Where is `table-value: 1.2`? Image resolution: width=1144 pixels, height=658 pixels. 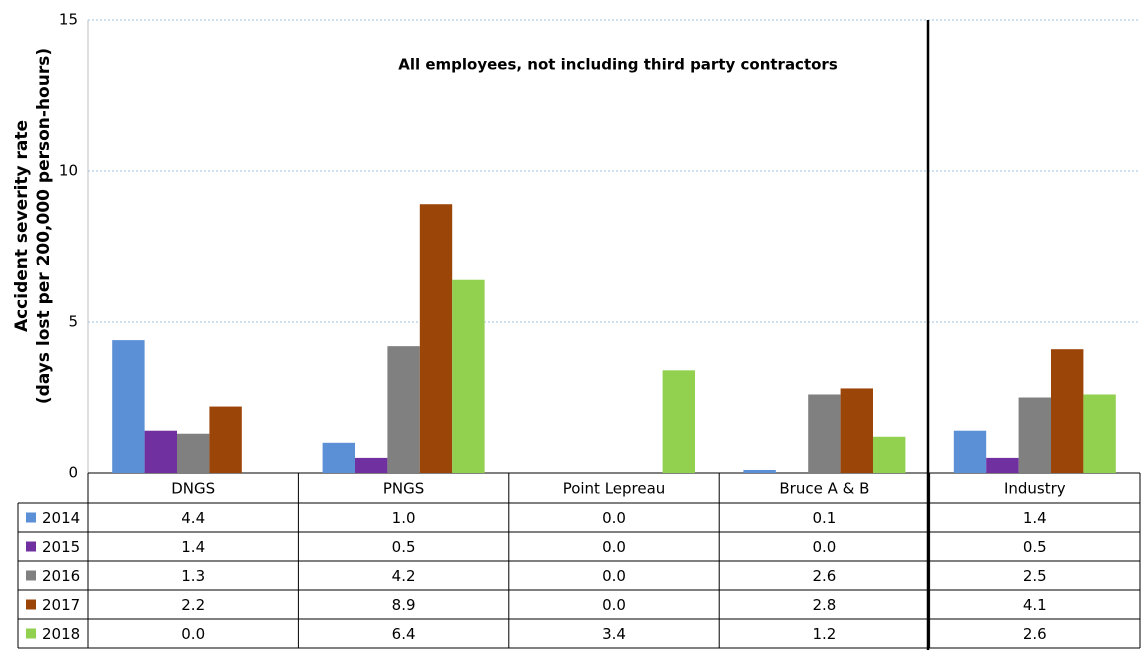 table-value: 1.2 is located at coordinates (824, 634).